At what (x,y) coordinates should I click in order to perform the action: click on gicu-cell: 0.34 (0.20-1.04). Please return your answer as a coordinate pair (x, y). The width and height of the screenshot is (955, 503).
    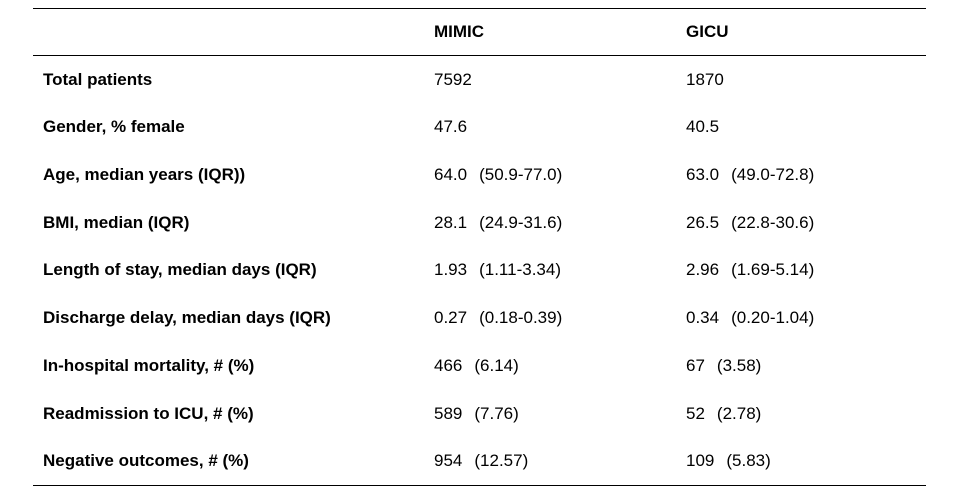
    Looking at the image, I should click on (806, 318).